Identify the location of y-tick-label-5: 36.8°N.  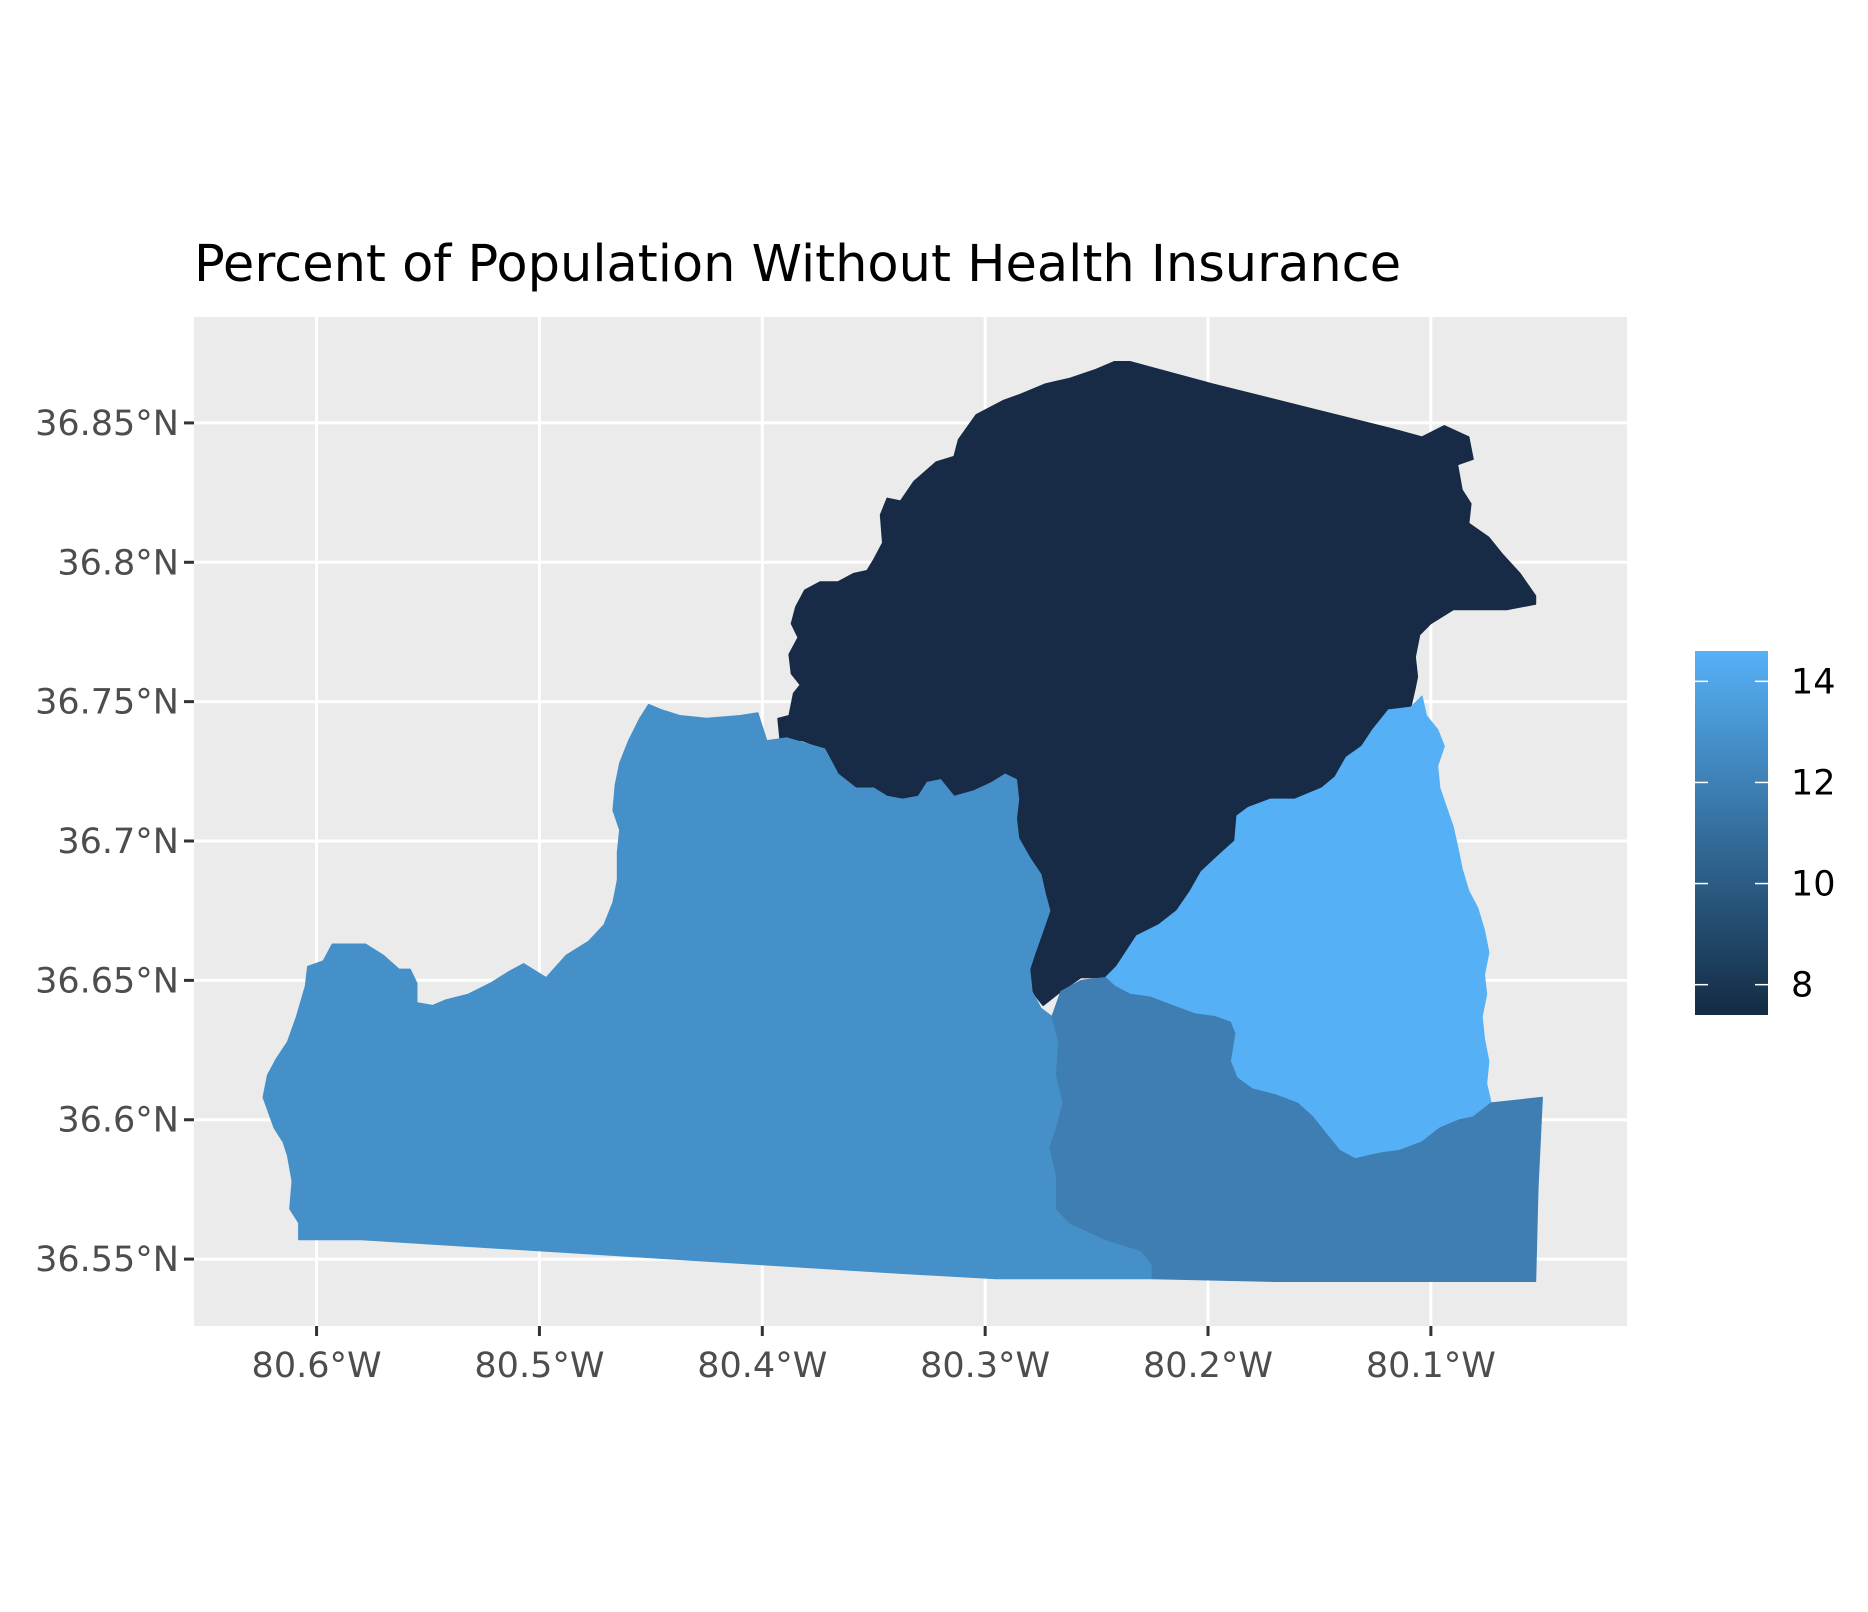
(118, 563).